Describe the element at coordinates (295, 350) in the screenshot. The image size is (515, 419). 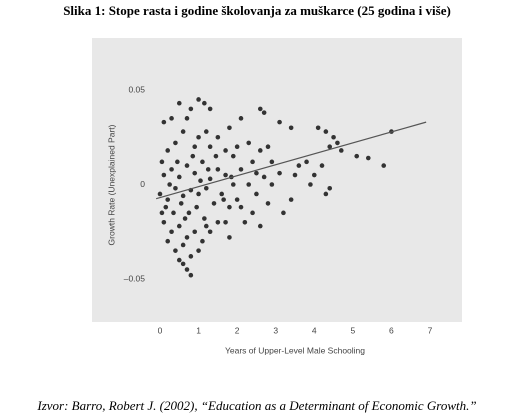
I see `x-axis-label: Years of Upper-Level Male Schooling` at that location.